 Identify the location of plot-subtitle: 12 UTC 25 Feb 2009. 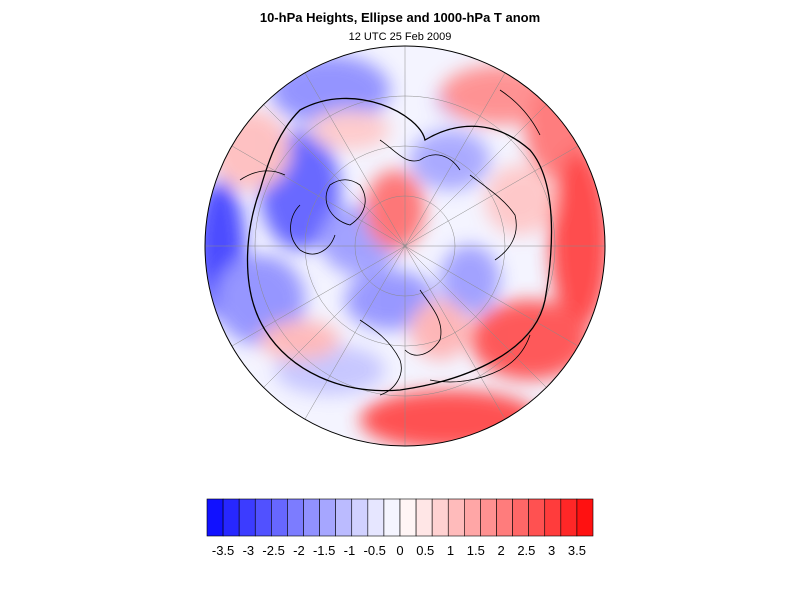
(400, 37).